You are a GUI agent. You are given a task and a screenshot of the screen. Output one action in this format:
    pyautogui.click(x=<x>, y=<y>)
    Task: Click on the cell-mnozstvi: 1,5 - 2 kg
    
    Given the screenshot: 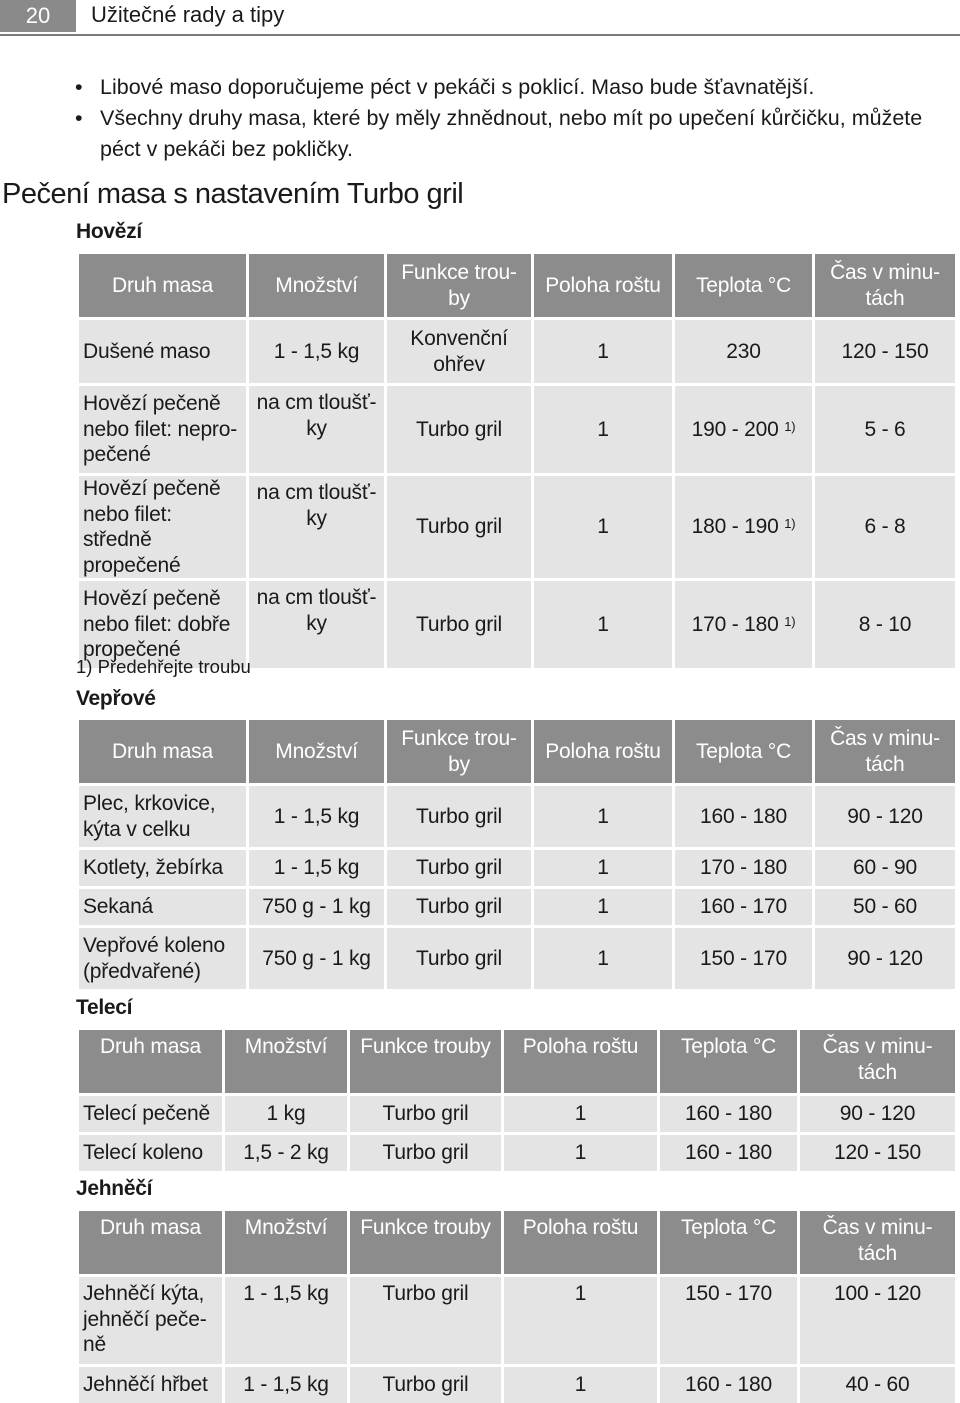 What is the action you would take?
    pyautogui.click(x=286, y=1153)
    